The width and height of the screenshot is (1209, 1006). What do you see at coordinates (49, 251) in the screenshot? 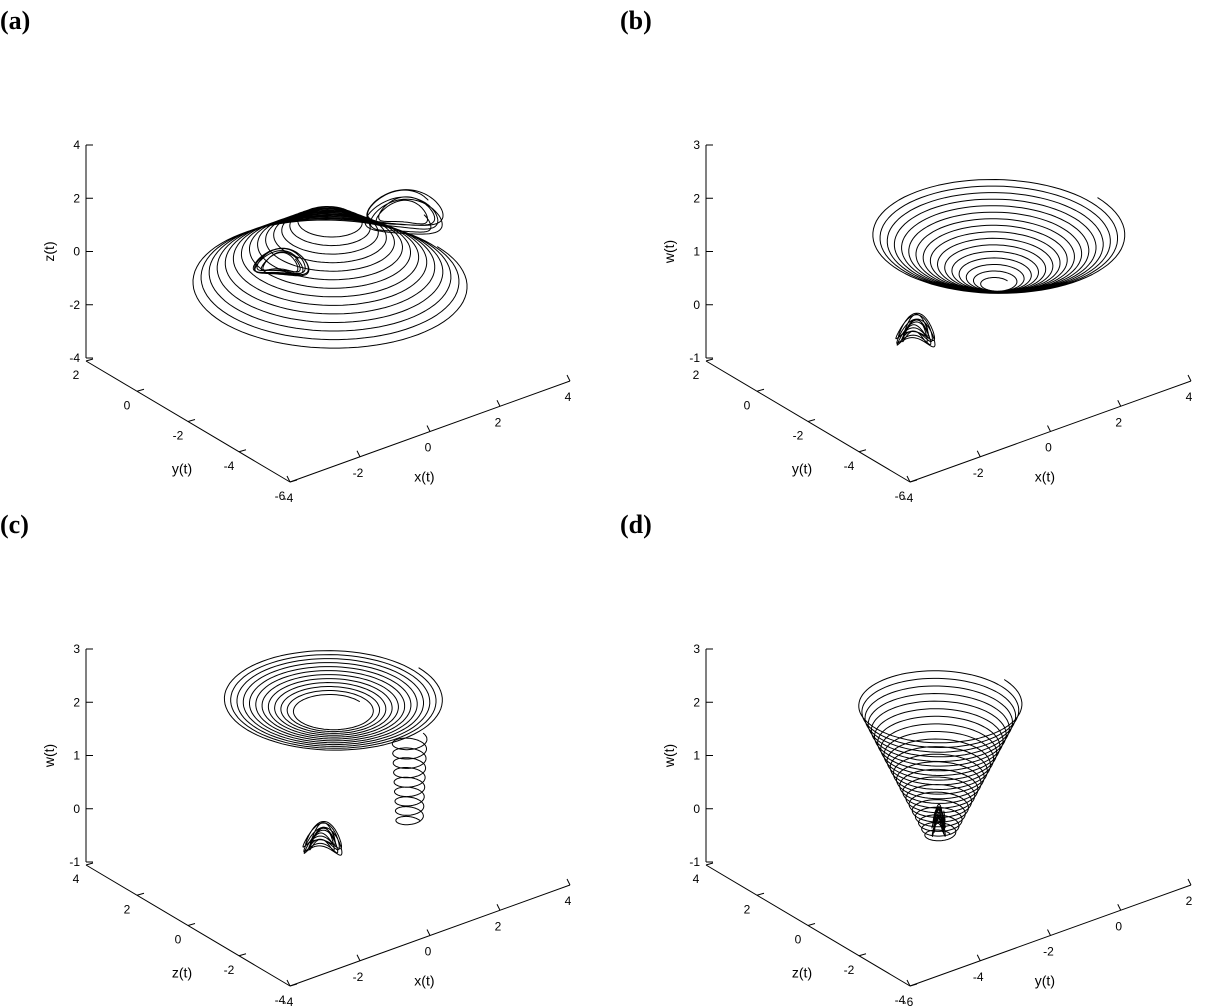
I see `z-axis-label: z(t)` at bounding box center [49, 251].